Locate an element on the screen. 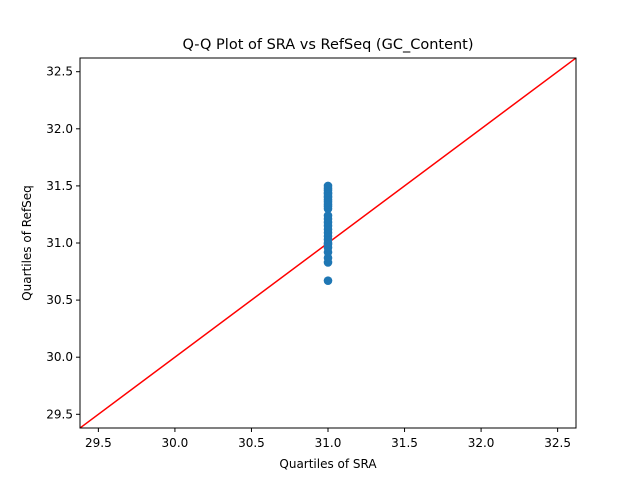 This screenshot has height=480, width=640. x-tick-label: 30.0 is located at coordinates (175, 443).